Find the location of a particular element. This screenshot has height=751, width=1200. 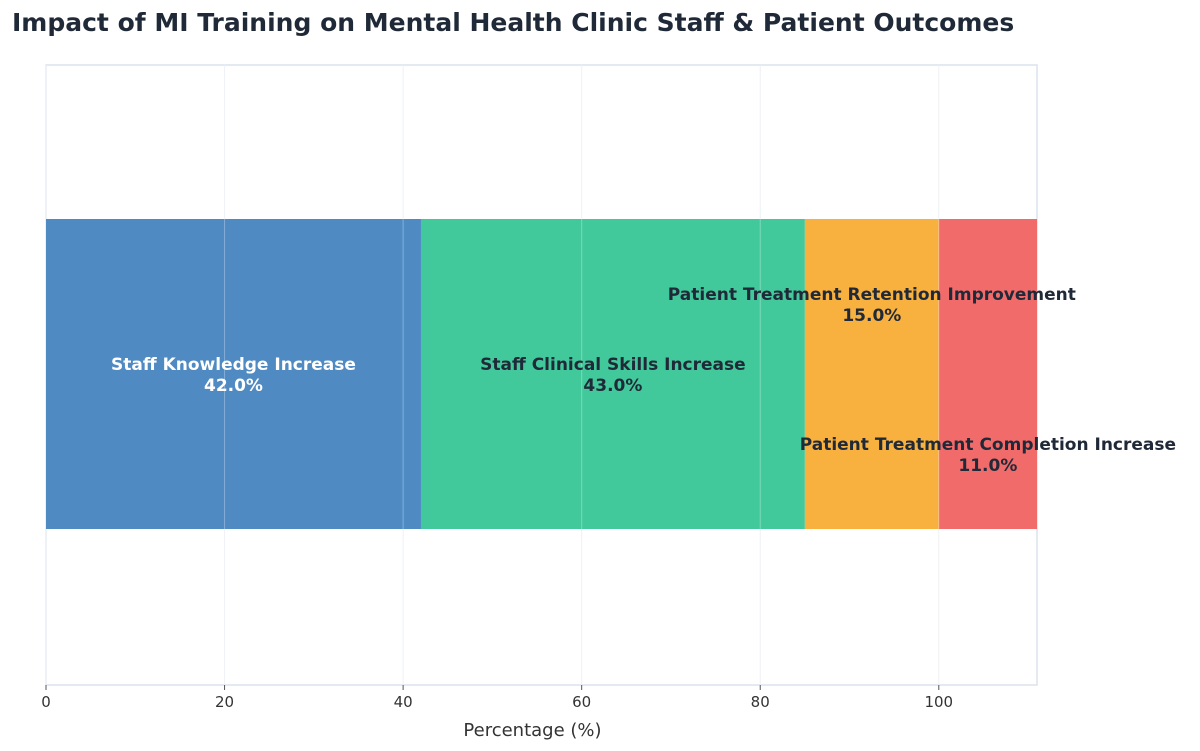

x-axis-label: Percentage (%) is located at coordinates (532, 730).